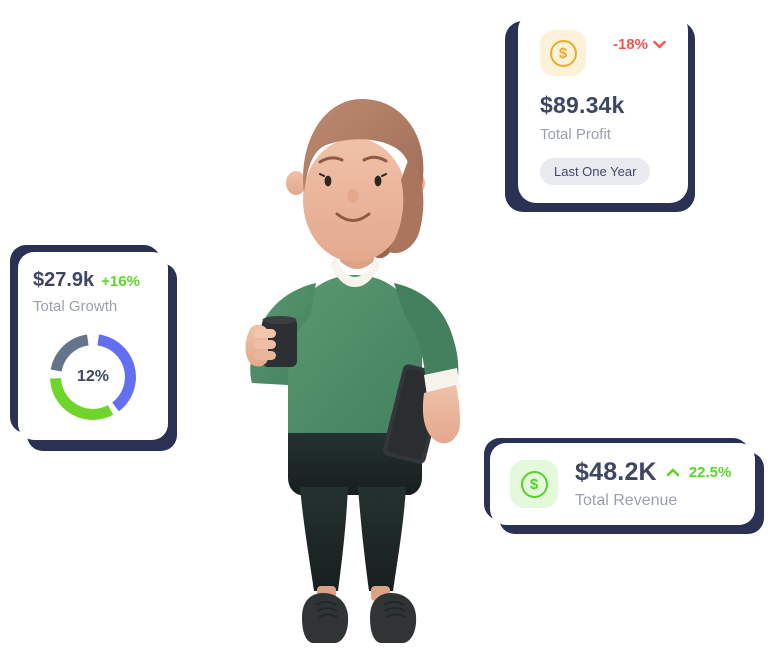  What do you see at coordinates (630, 44) in the screenshot?
I see `profit-change-value: -18%` at bounding box center [630, 44].